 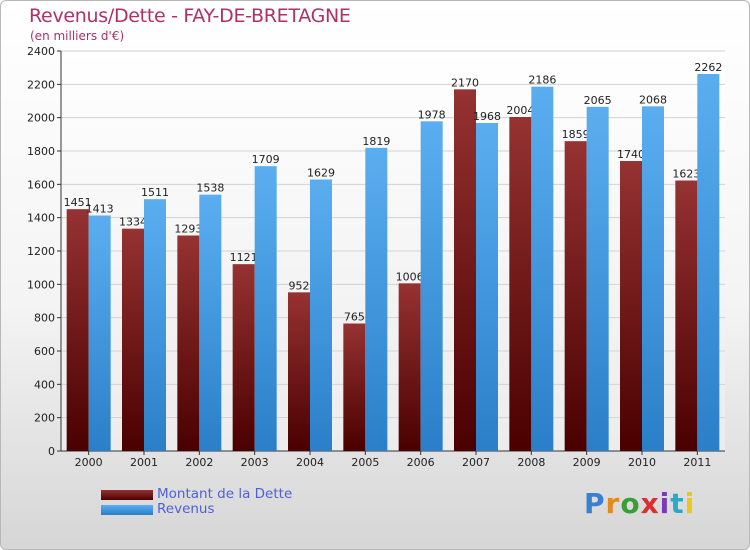 What do you see at coordinates (266, 159) in the screenshot?
I see `data-label-revenus-2003: 1709` at bounding box center [266, 159].